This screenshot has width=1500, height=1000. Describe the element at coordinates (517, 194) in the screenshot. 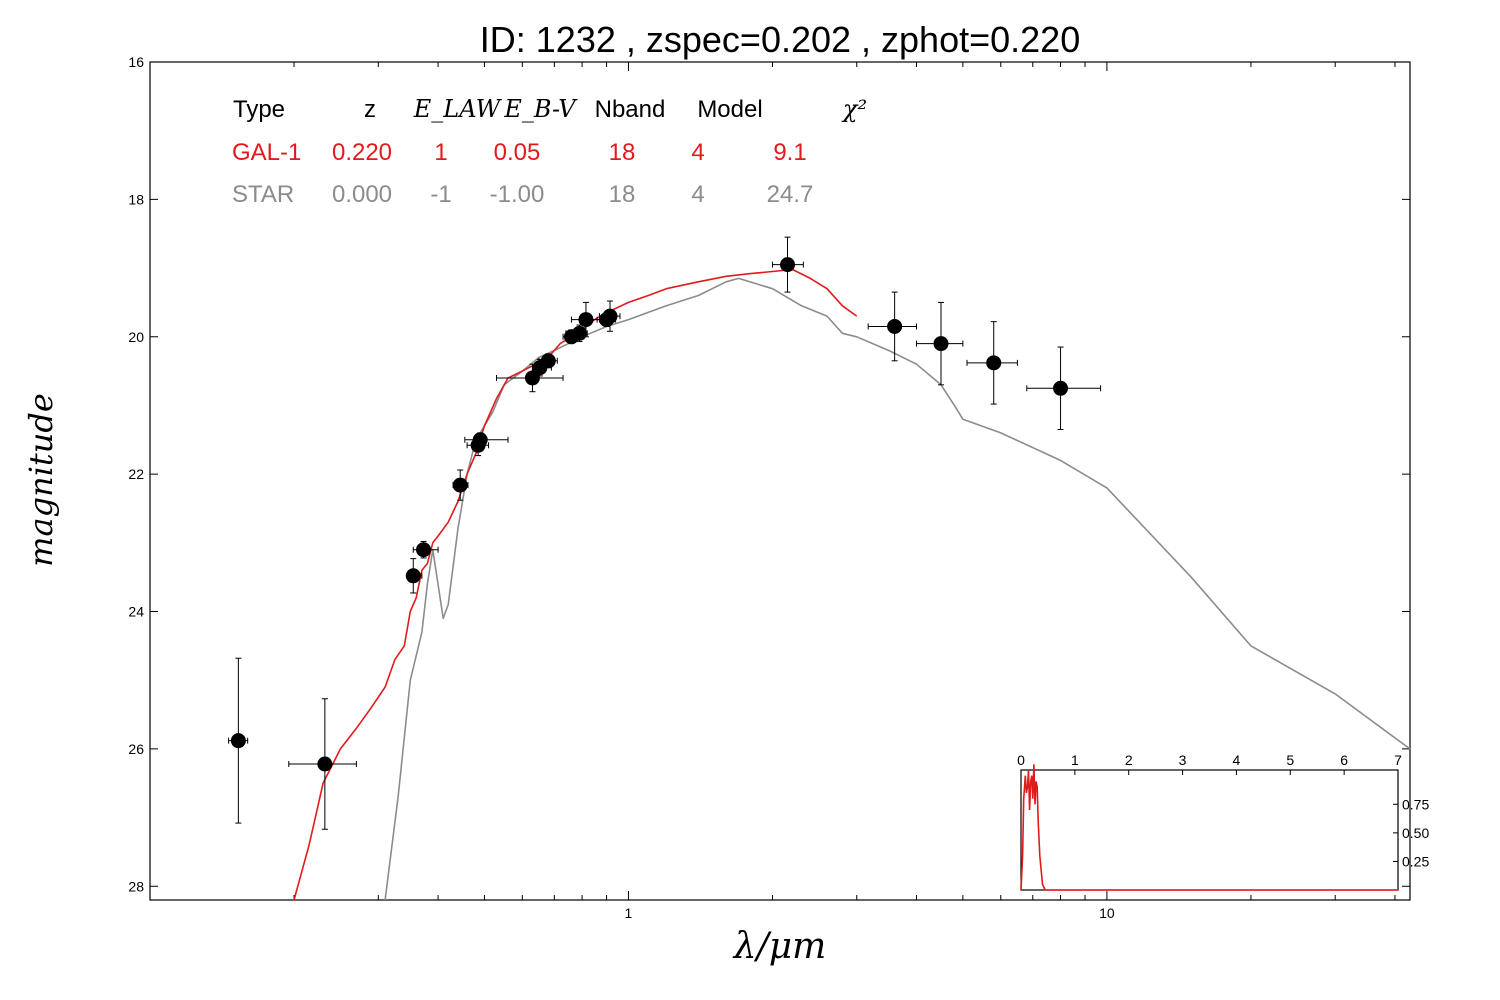

I see `table-cell-star: -1.00` at that location.